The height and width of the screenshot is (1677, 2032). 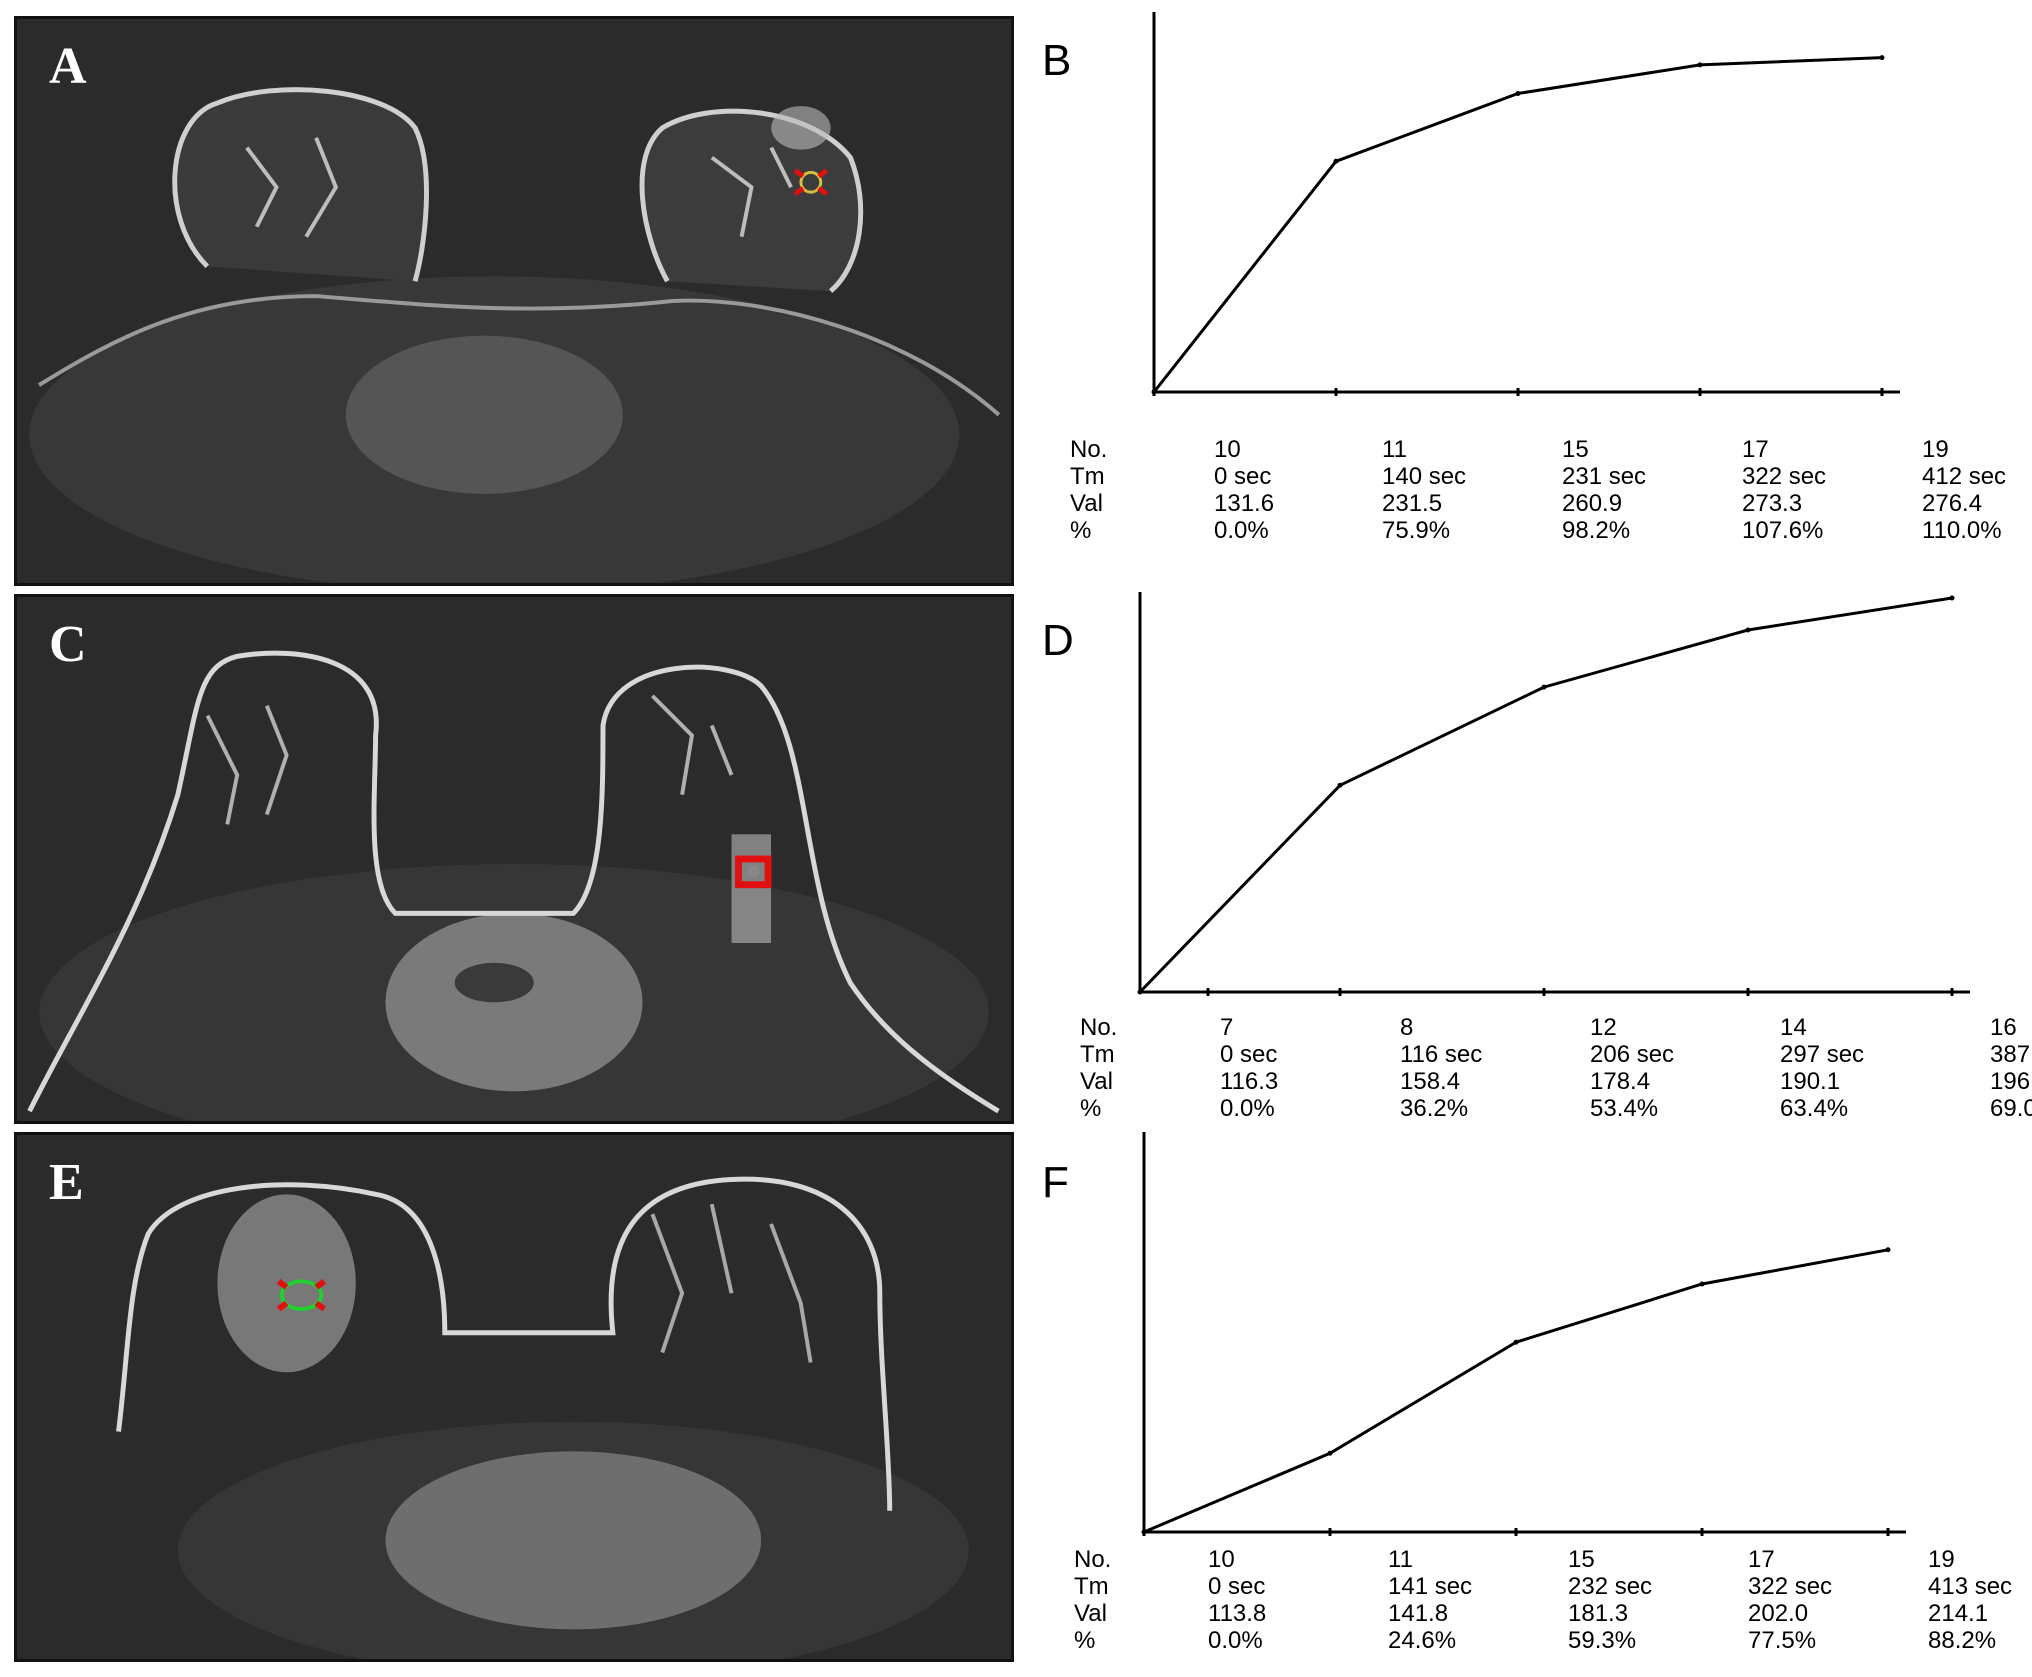 I want to click on chart-b-table-cell: 260.9, so click(x=1592, y=503).